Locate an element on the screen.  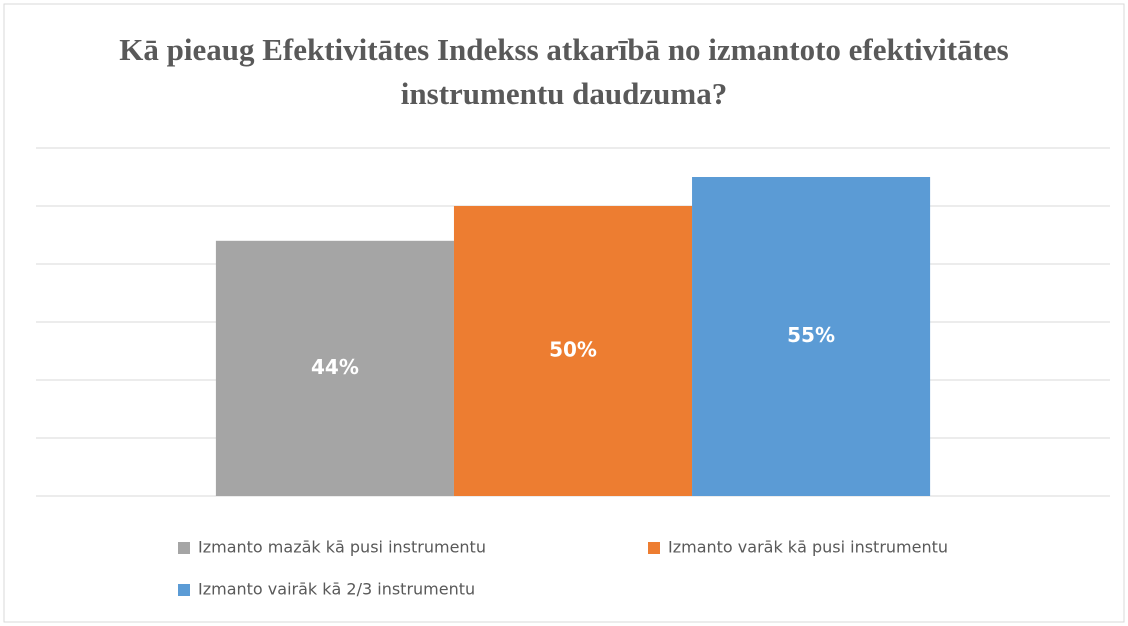
data-label: 44% is located at coordinates (335, 367).